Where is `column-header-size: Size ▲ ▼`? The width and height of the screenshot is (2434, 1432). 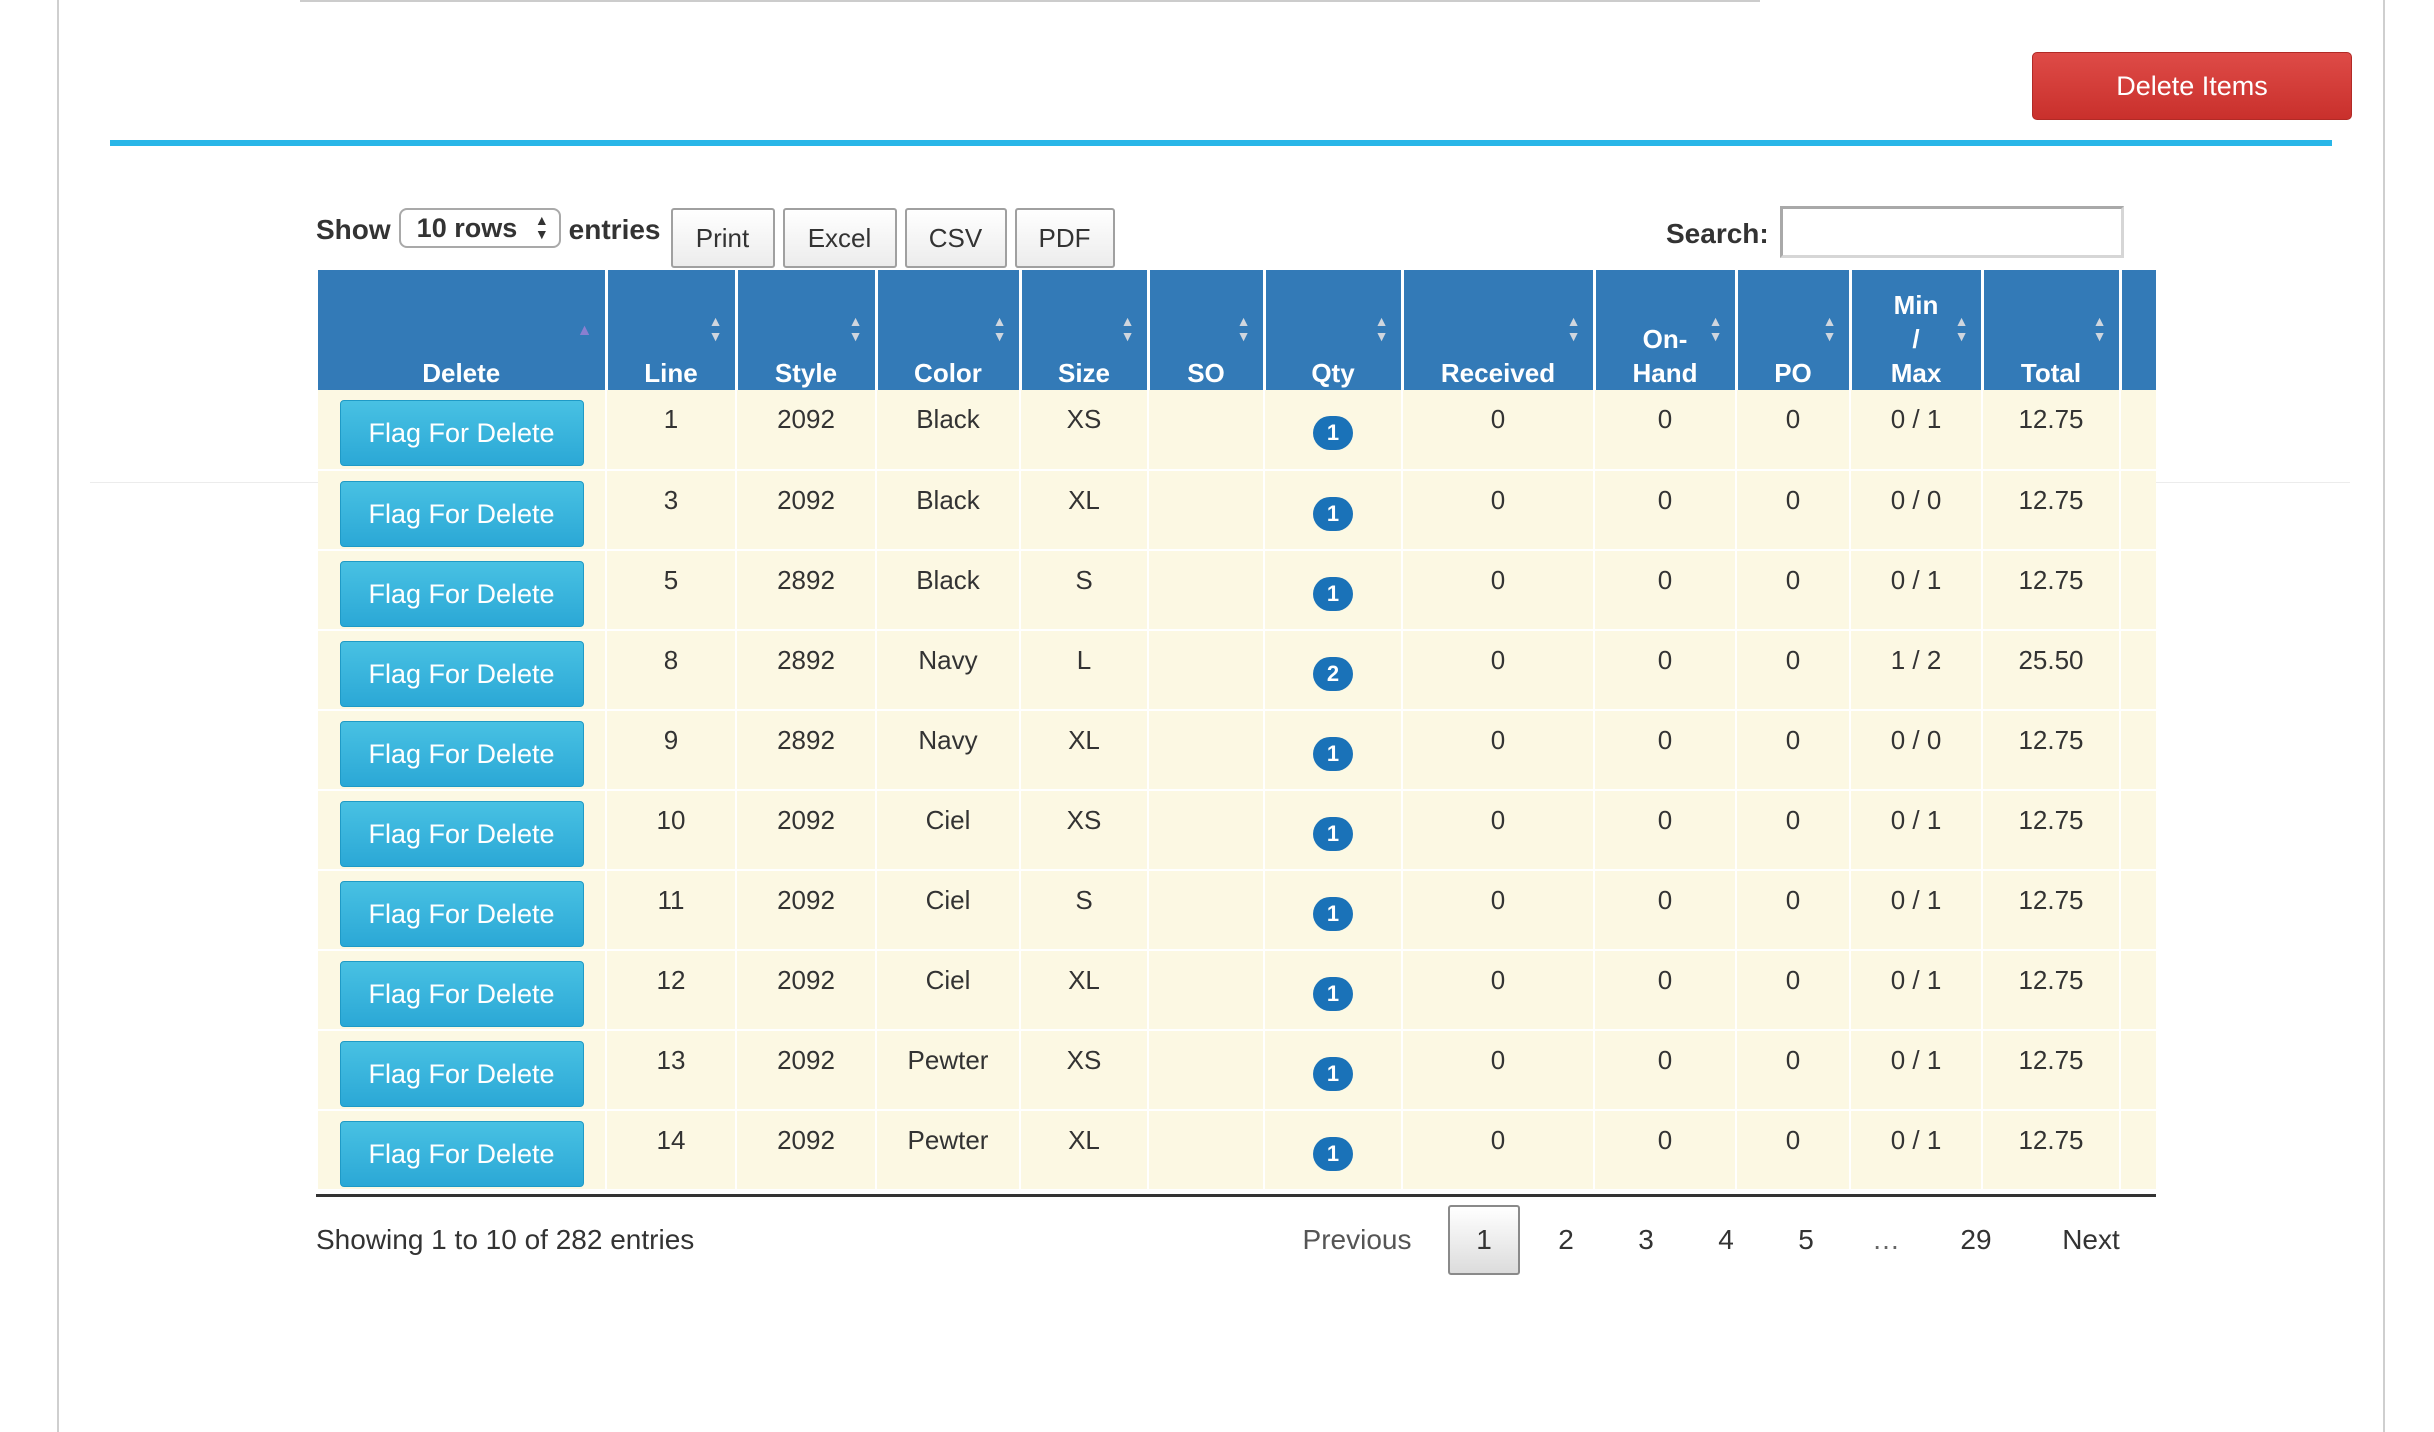
column-header-size: Size ▲ ▼ is located at coordinates (1085, 330).